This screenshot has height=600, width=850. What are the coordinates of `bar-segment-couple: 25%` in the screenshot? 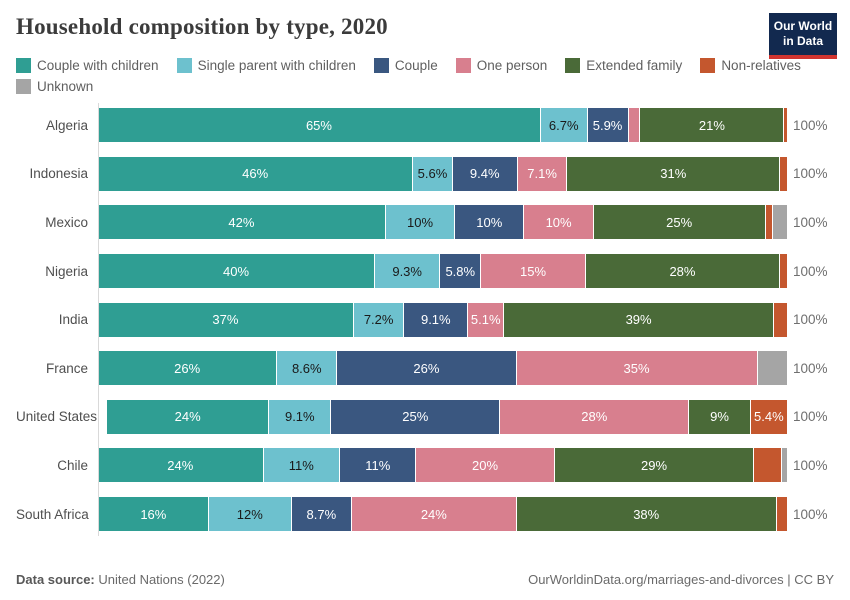 It's located at (416, 416).